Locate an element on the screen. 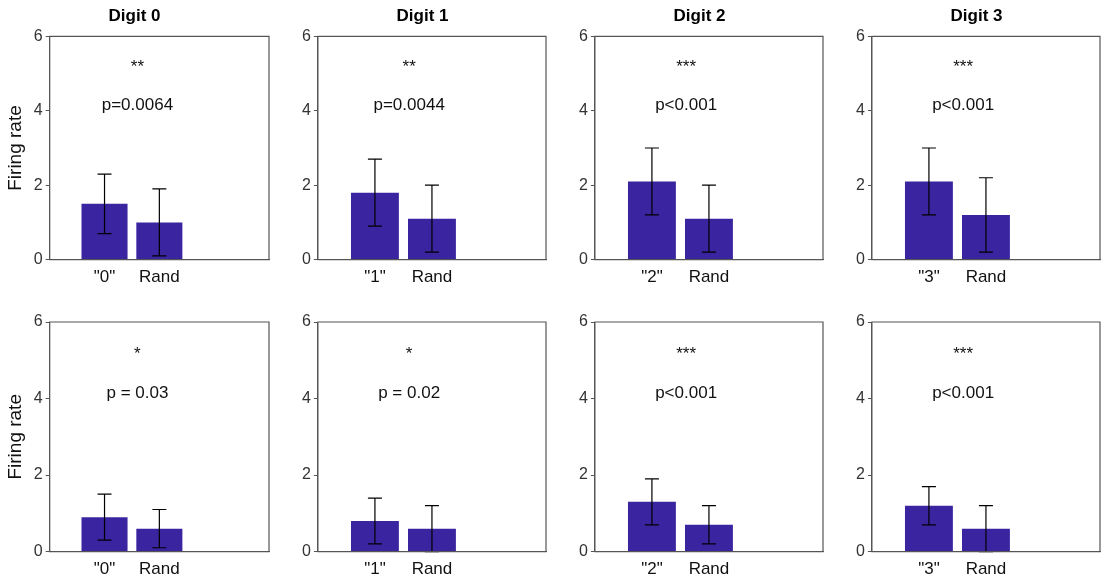 This screenshot has height=586, width=1111. annotation: p=0.0044 is located at coordinates (409, 105).